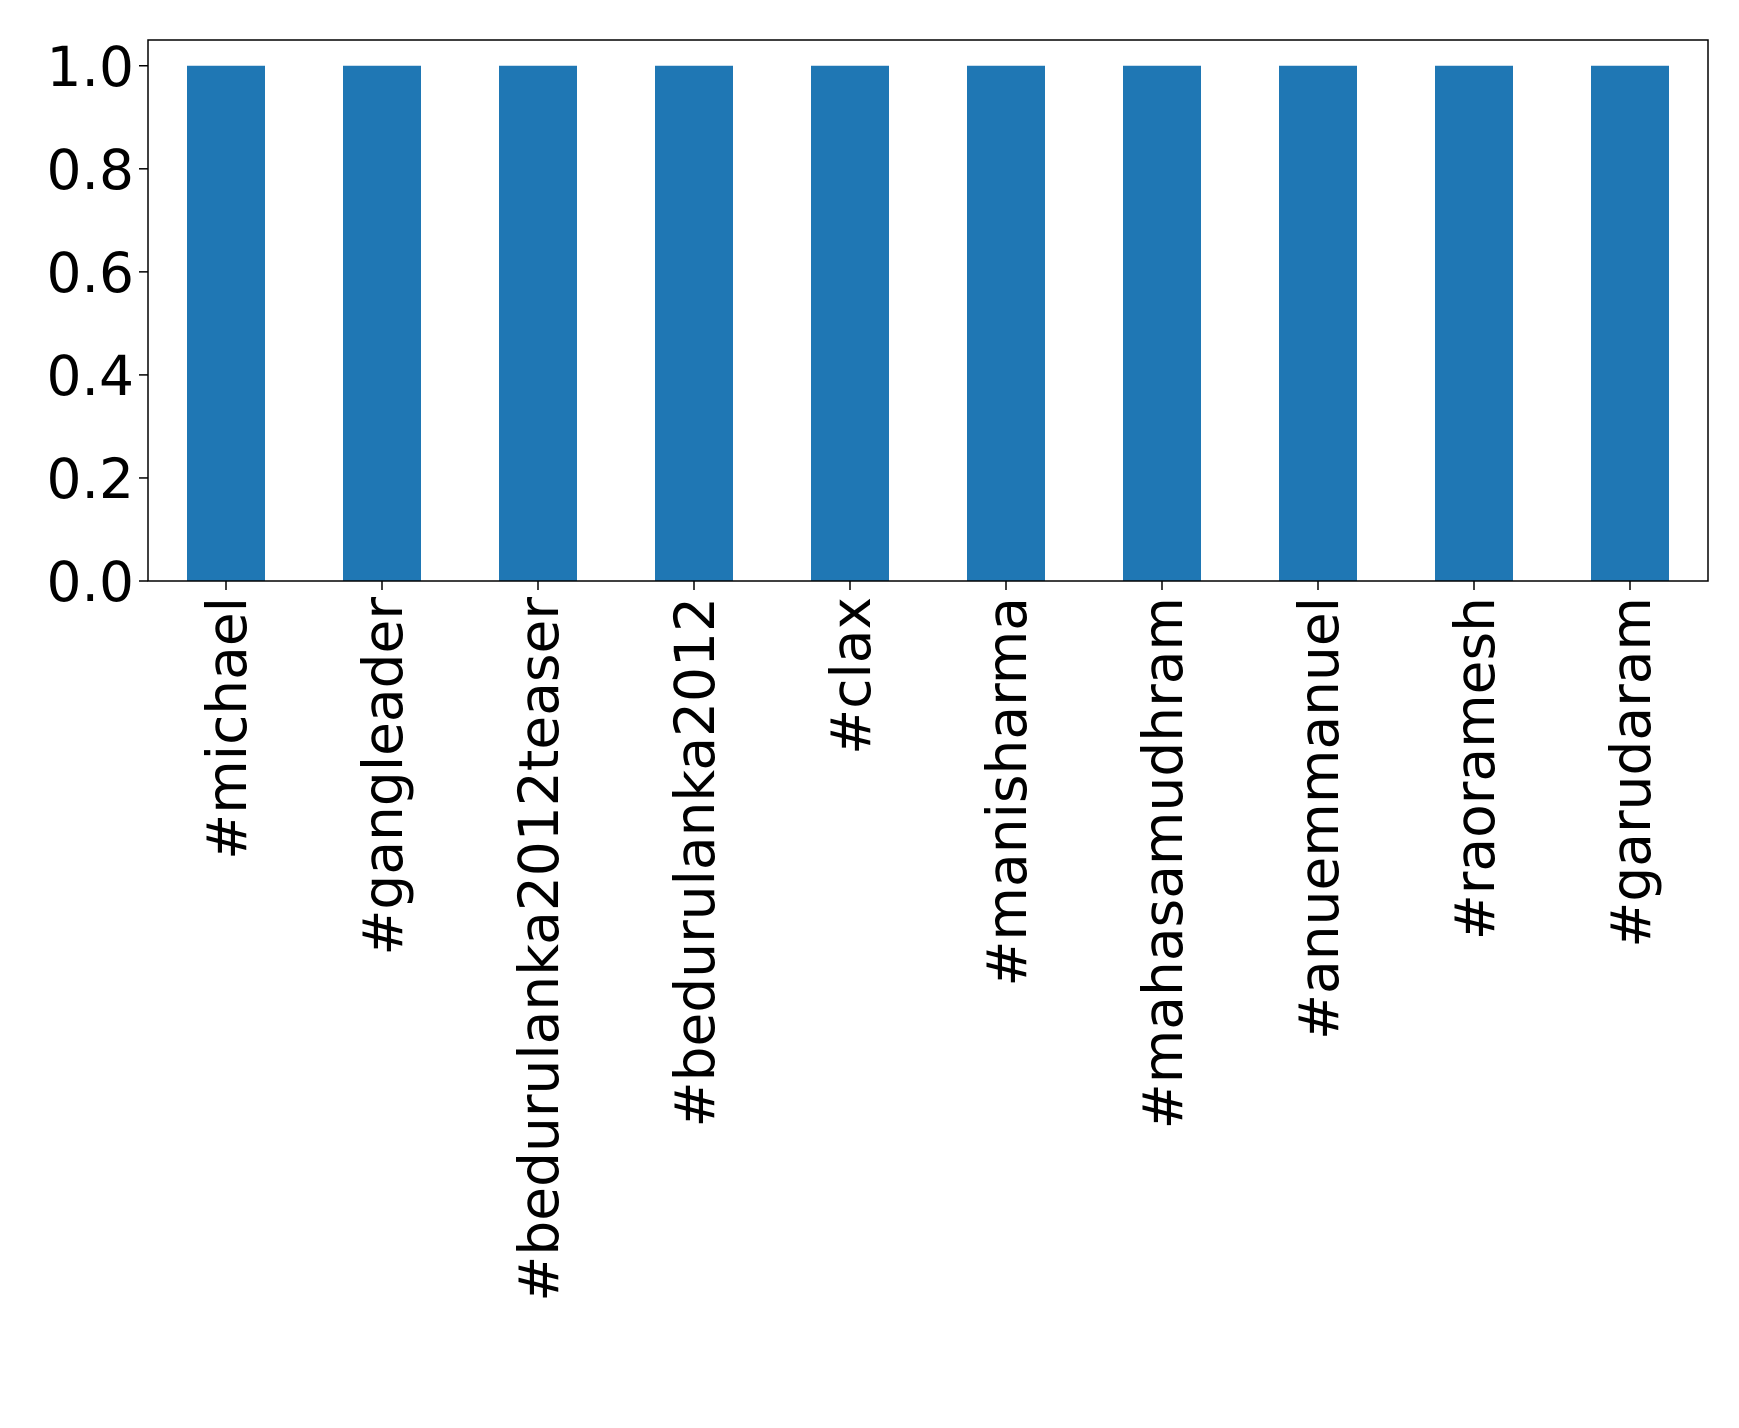  Describe the element at coordinates (851, 676) in the screenshot. I see `x-tick-label: #clax` at that location.